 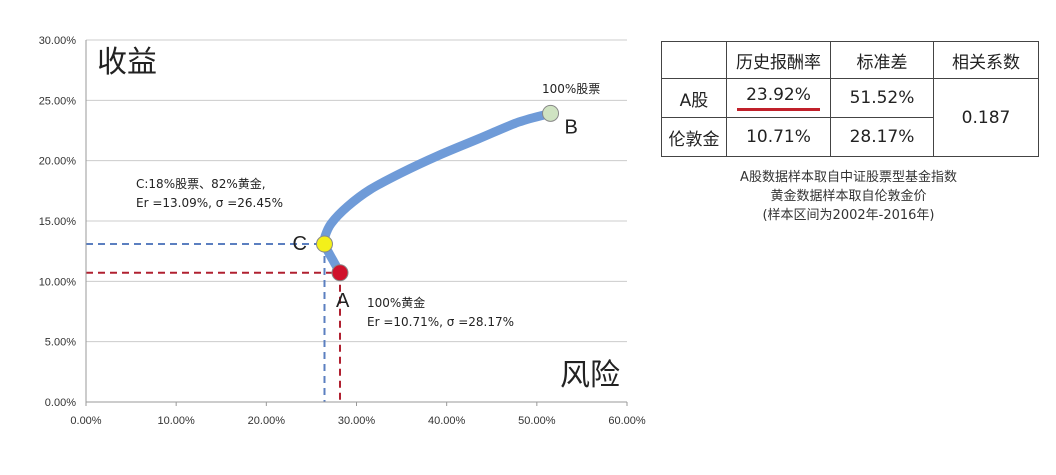 I want to click on y-tick-label: 15.00%, so click(x=58, y=222).